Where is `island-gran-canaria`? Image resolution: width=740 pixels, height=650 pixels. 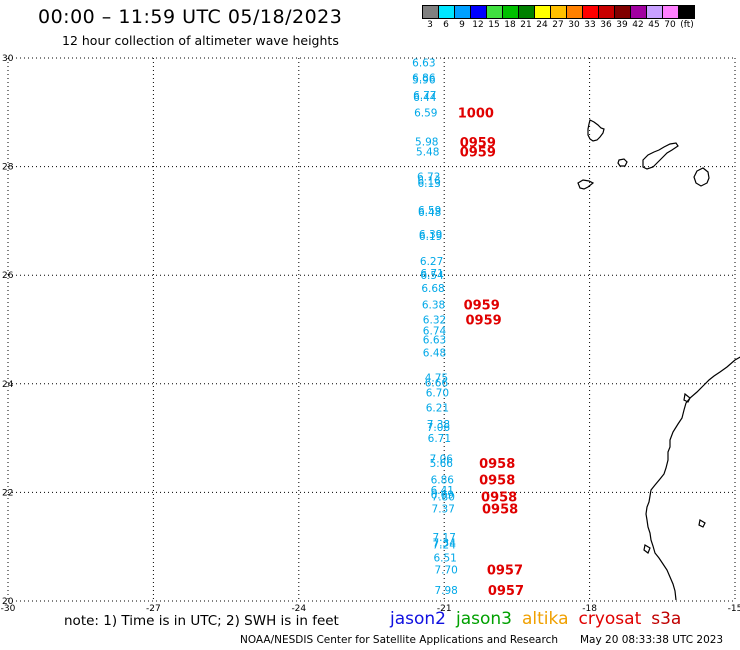 island-gran-canaria is located at coordinates (701, 177).